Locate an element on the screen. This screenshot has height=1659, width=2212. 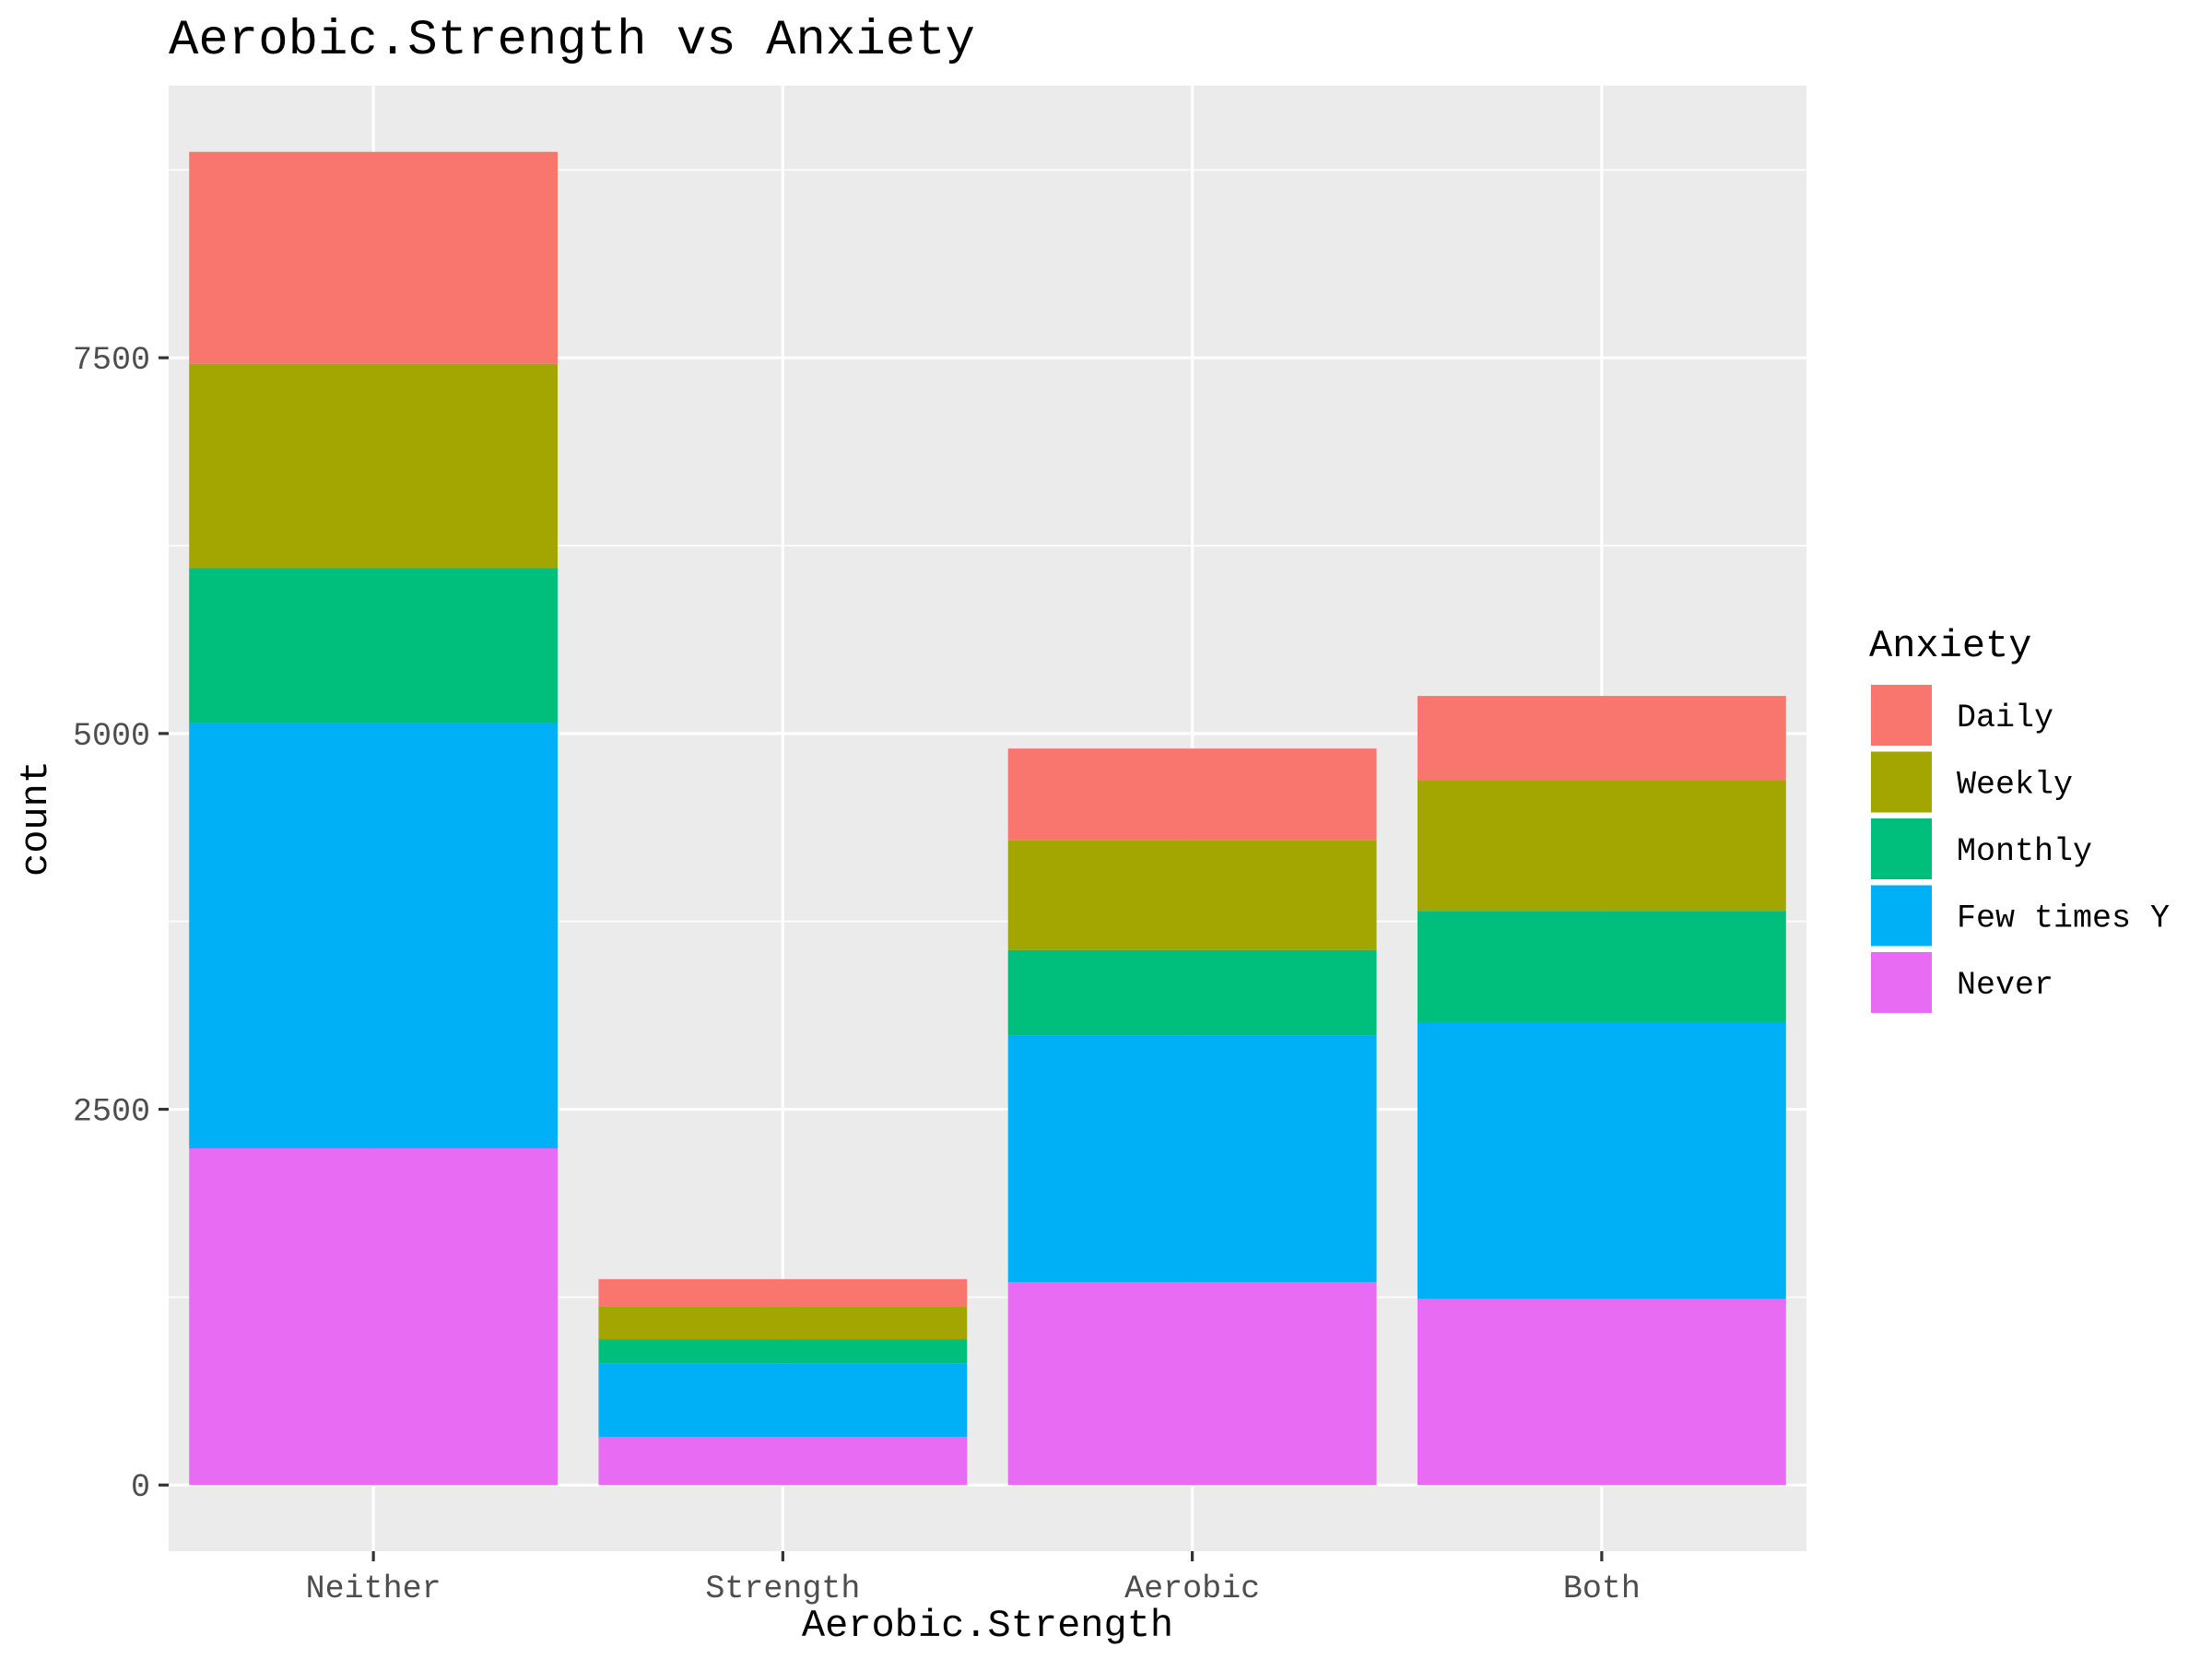
x-tick-label: Strength is located at coordinates (782, 1589).